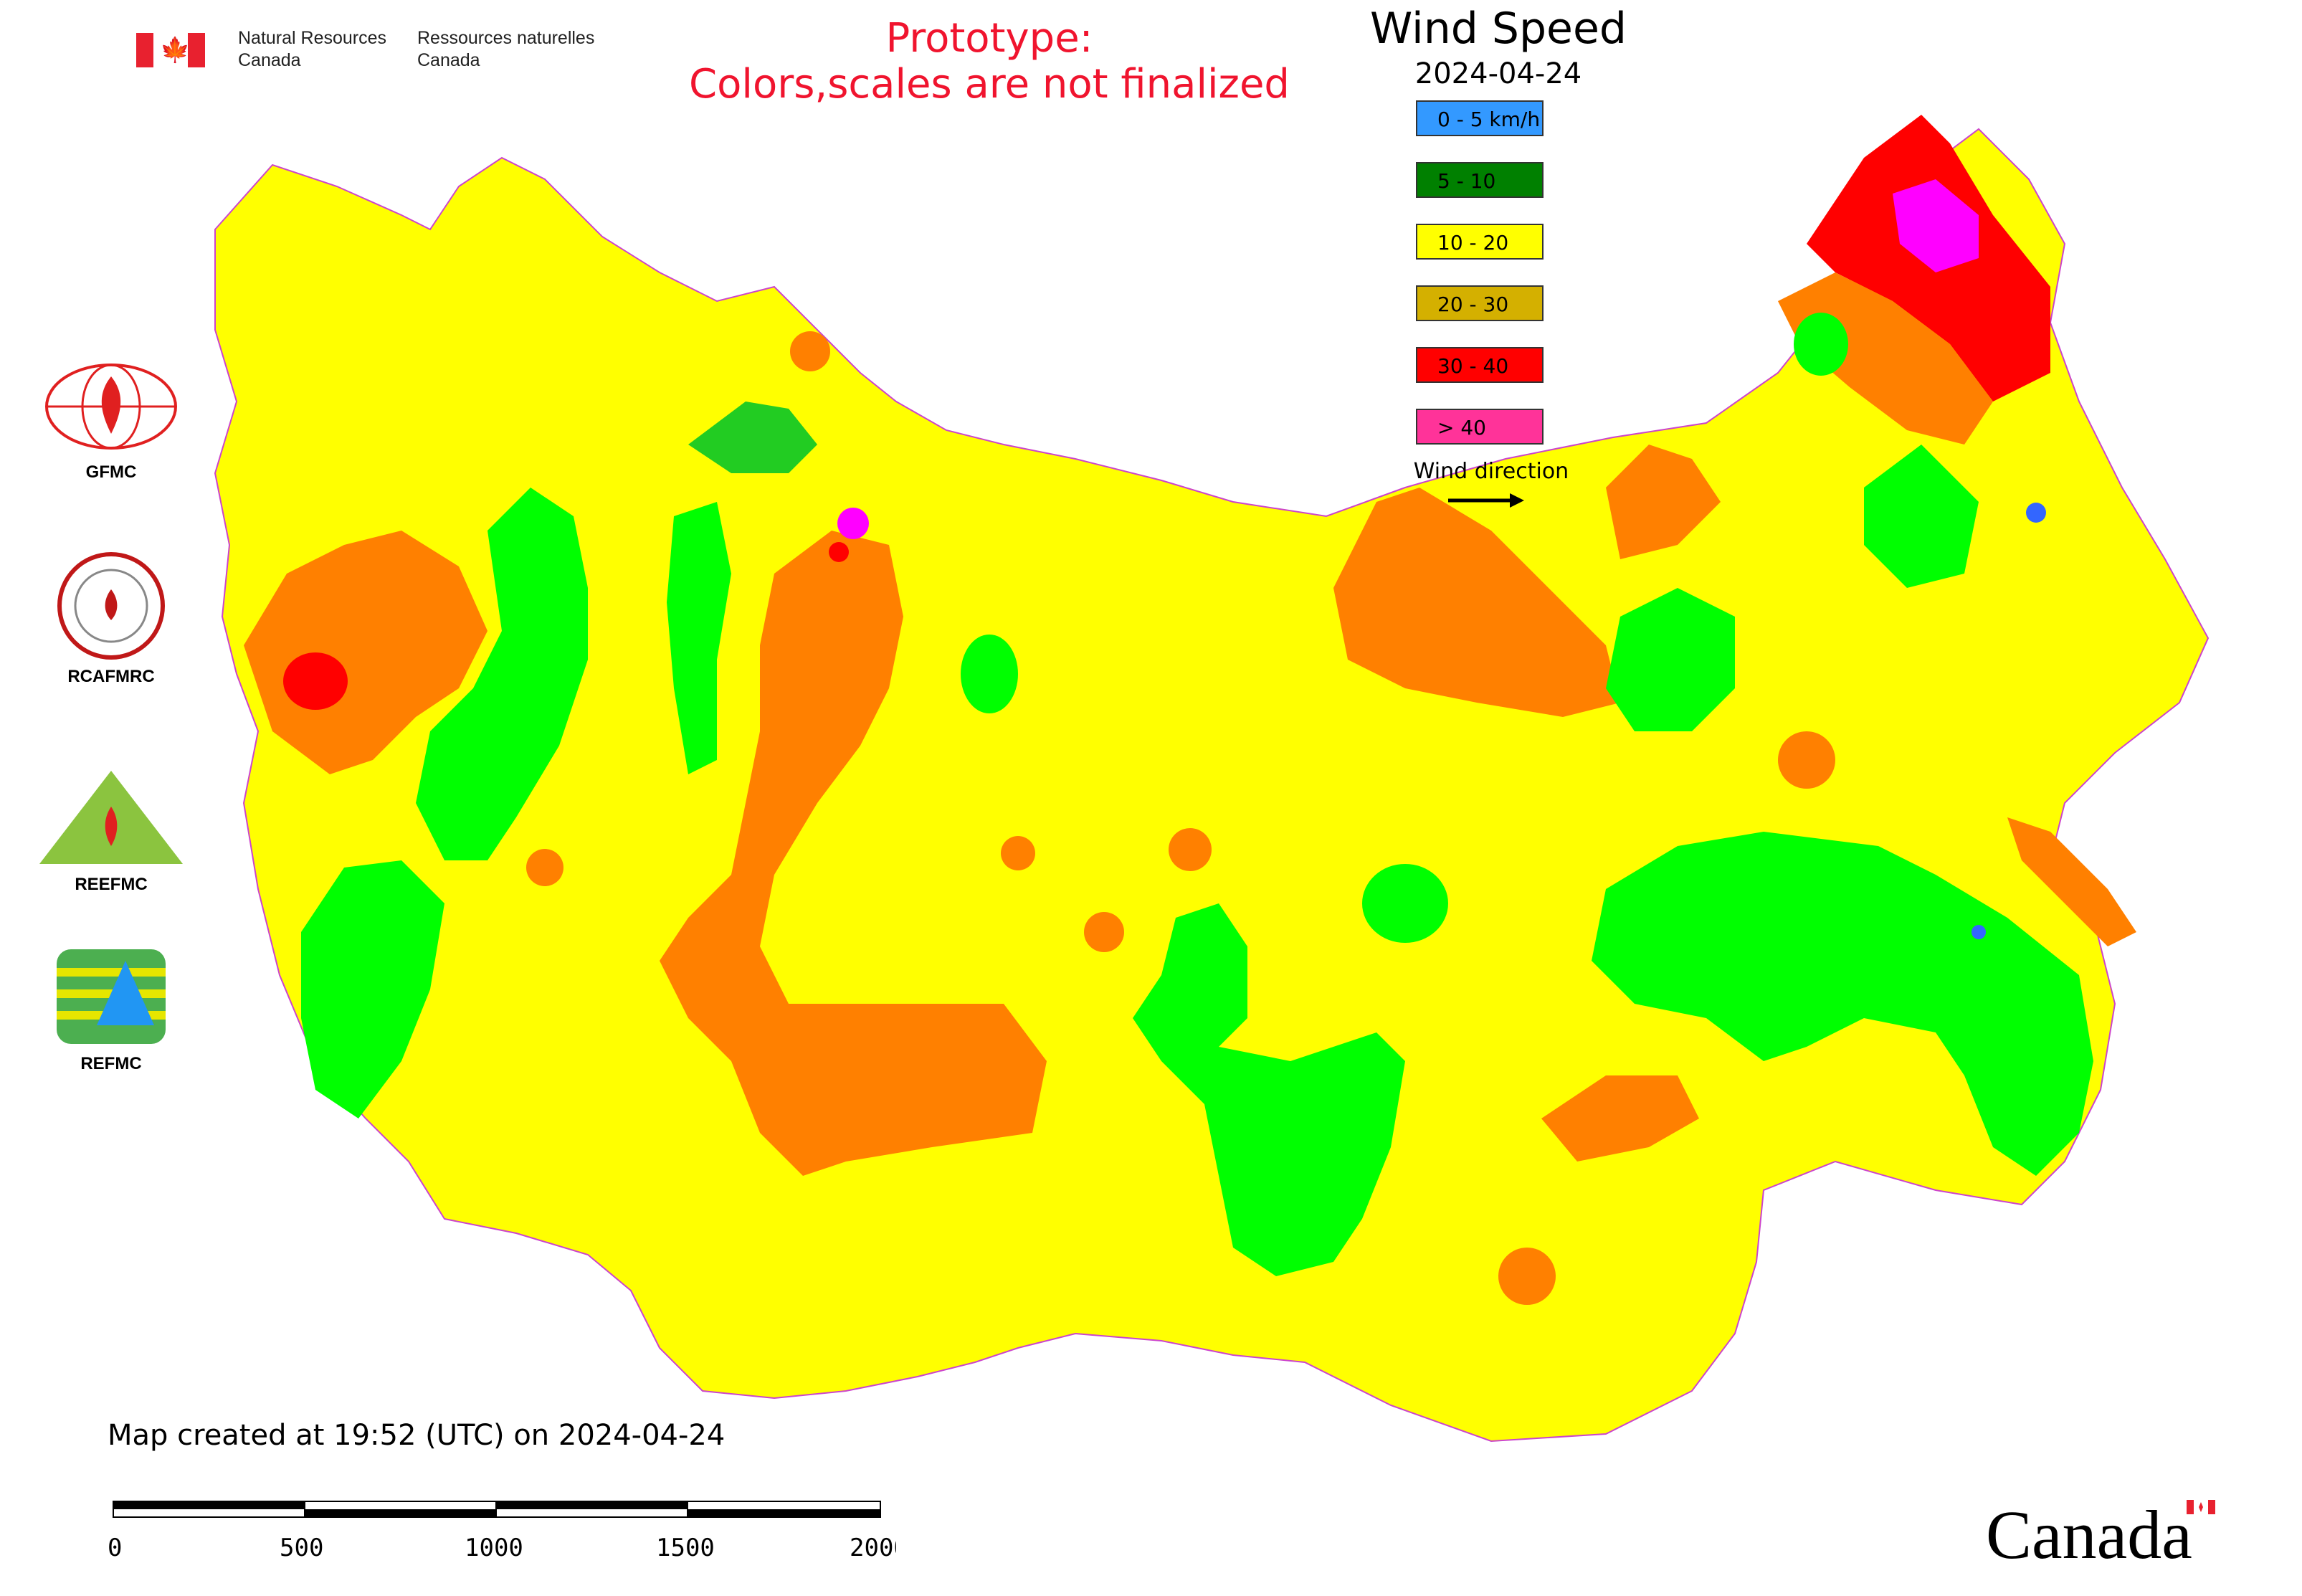  What do you see at coordinates (1620, 1118) in the screenshot?
I see `zone-orange-baikal` at bounding box center [1620, 1118].